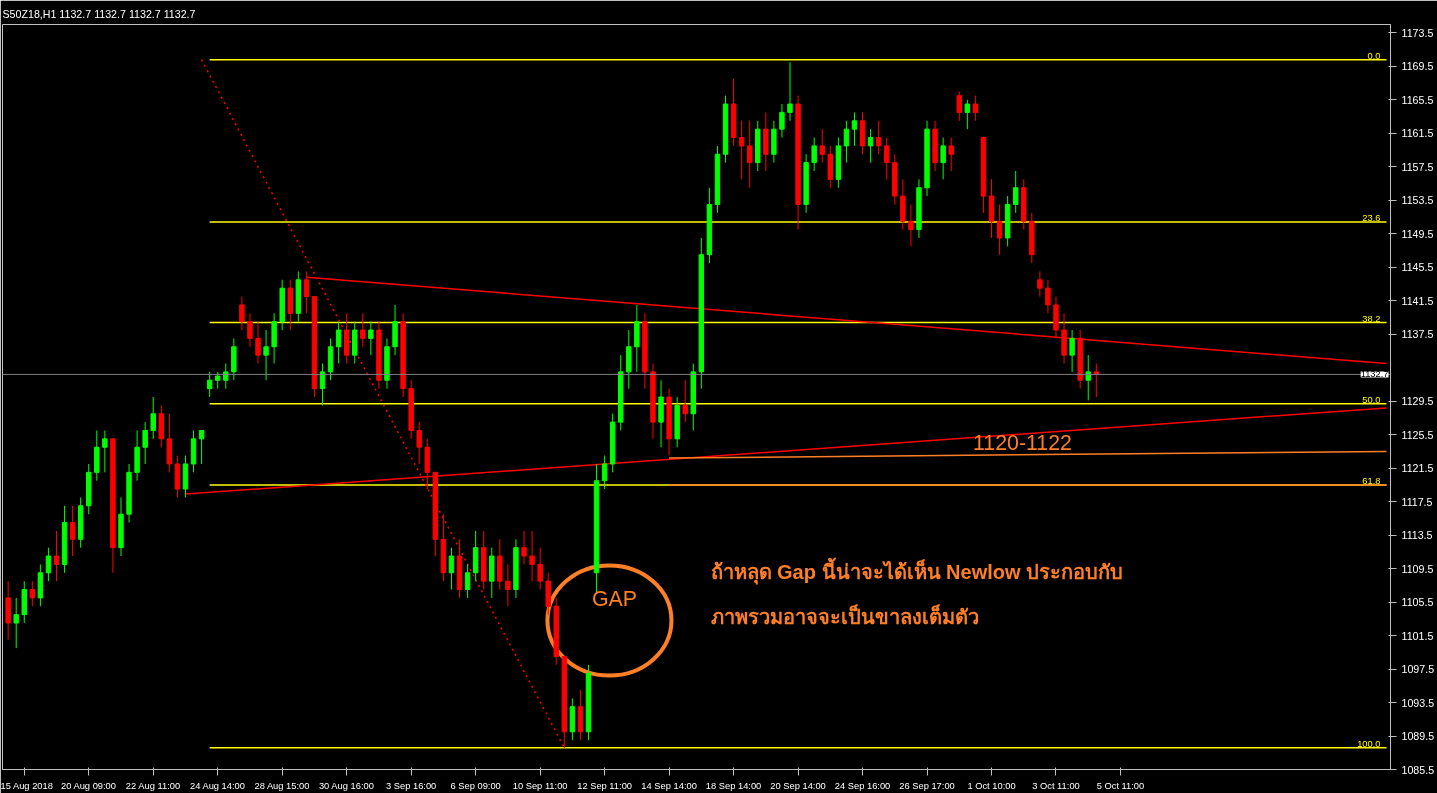 Image resolution: width=1437 pixels, height=793 pixels. Describe the element at coordinates (1417, 133) in the screenshot. I see `y-tick-label: 1161.5` at that location.